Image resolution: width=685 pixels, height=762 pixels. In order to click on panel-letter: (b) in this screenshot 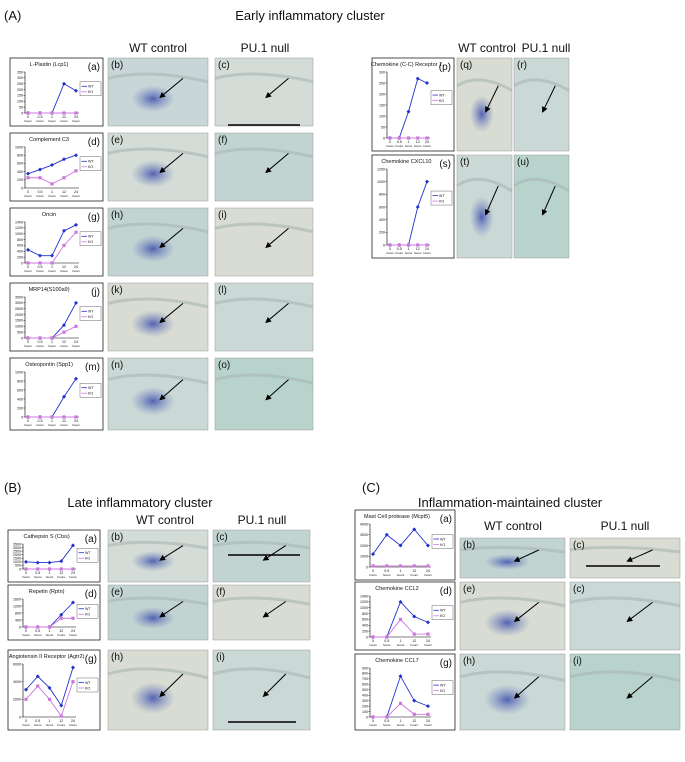, I will do `click(469, 545)`.